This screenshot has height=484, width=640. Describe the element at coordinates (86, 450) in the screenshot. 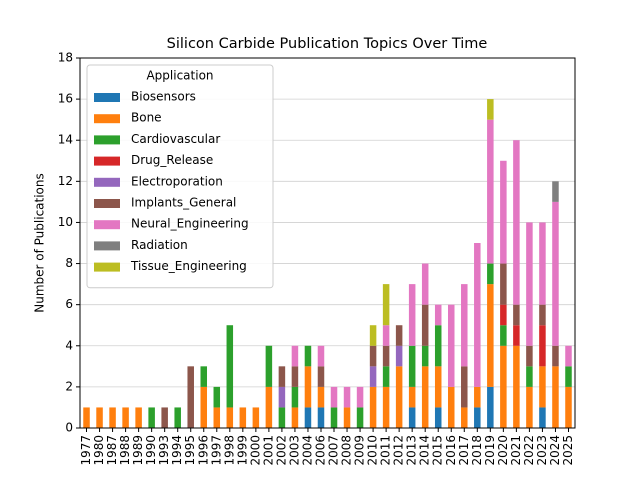

I see `x-tick-label: 1977` at that location.